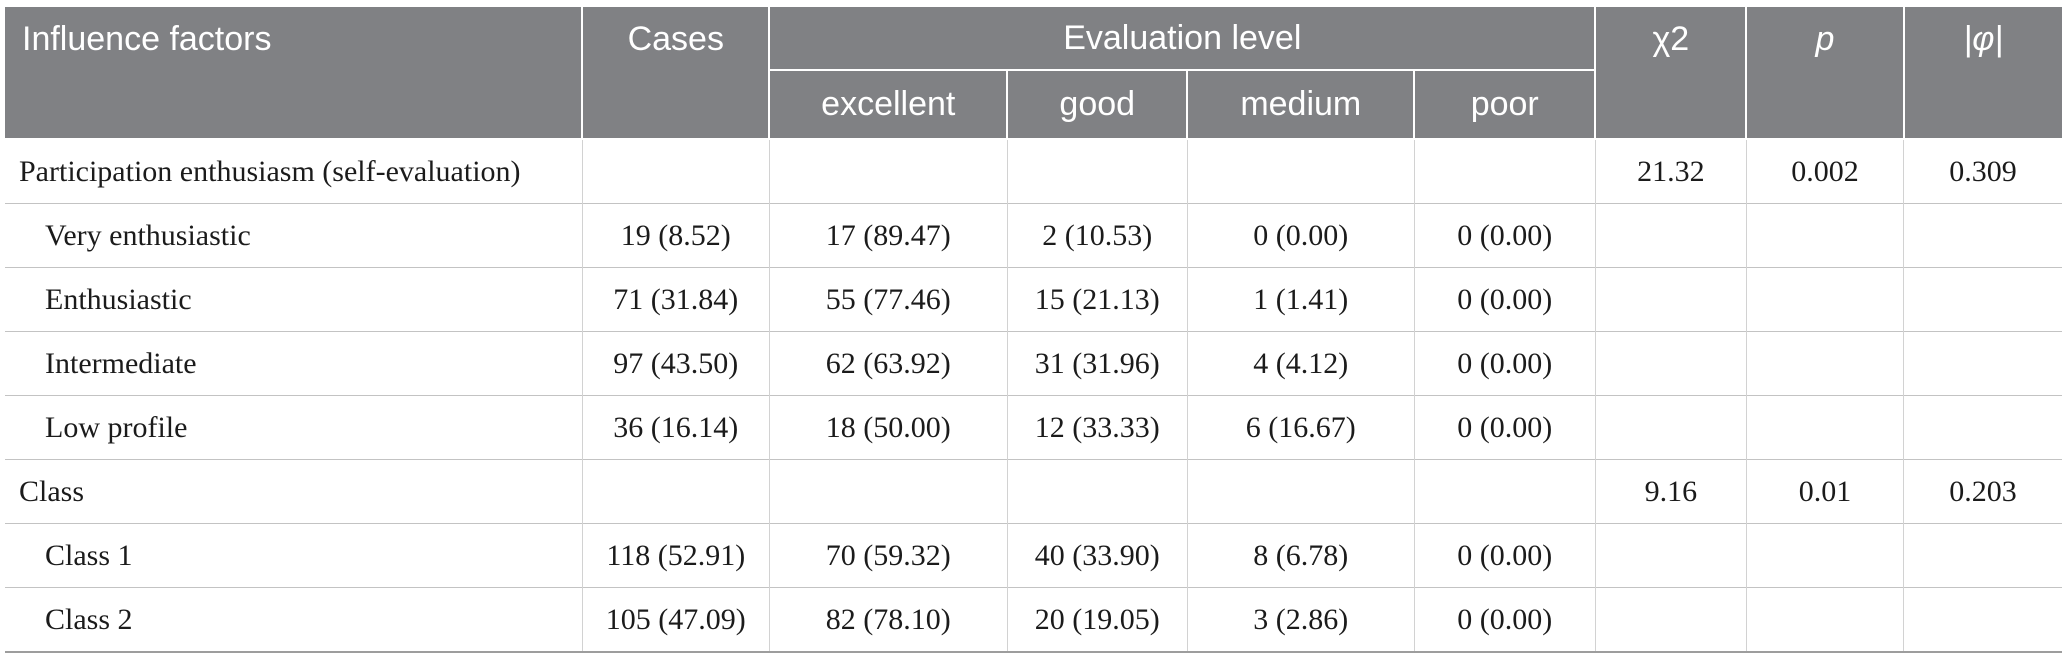 The height and width of the screenshot is (653, 2067). Describe the element at coordinates (676, 363) in the screenshot. I see `cell-cases: 97 (43.50)` at that location.